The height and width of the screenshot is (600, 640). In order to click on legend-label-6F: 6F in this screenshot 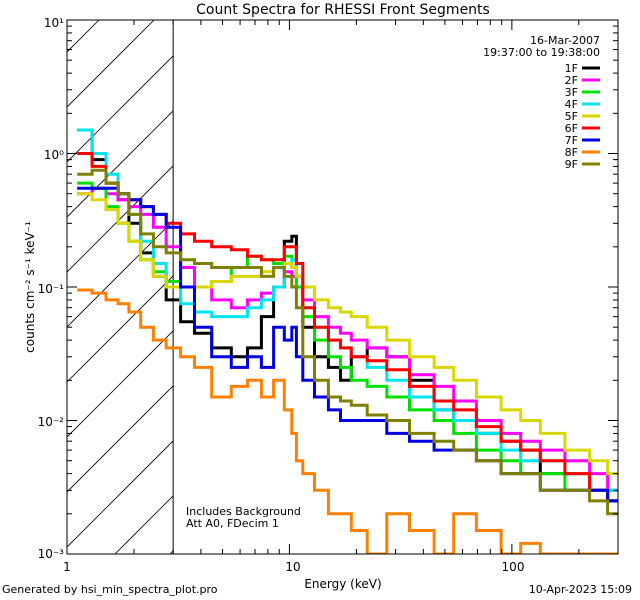, I will do `click(571, 128)`.